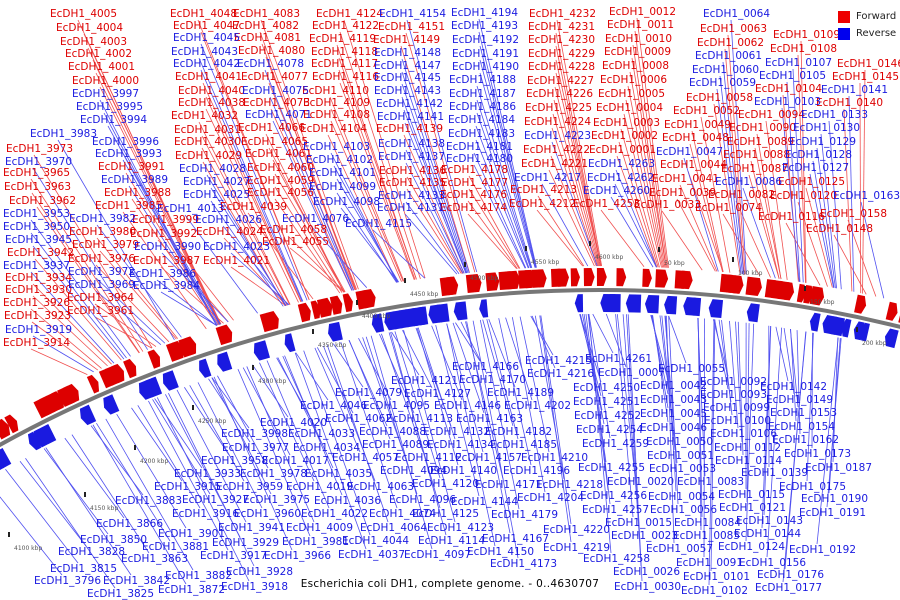 This screenshot has width=900, height=600. I want to click on reverse-gene-label: EcDH1_4191, so click(485, 54).